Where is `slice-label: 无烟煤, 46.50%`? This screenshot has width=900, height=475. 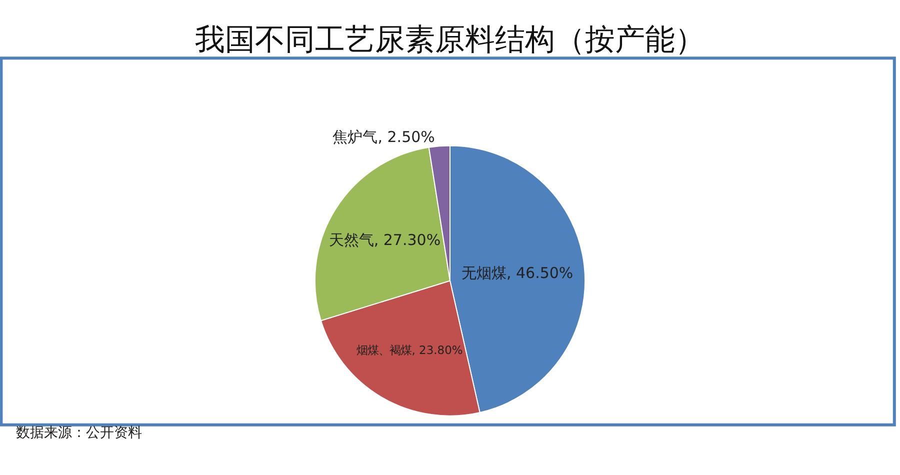
slice-label: 无烟煤, 46.50% is located at coordinates (517, 273).